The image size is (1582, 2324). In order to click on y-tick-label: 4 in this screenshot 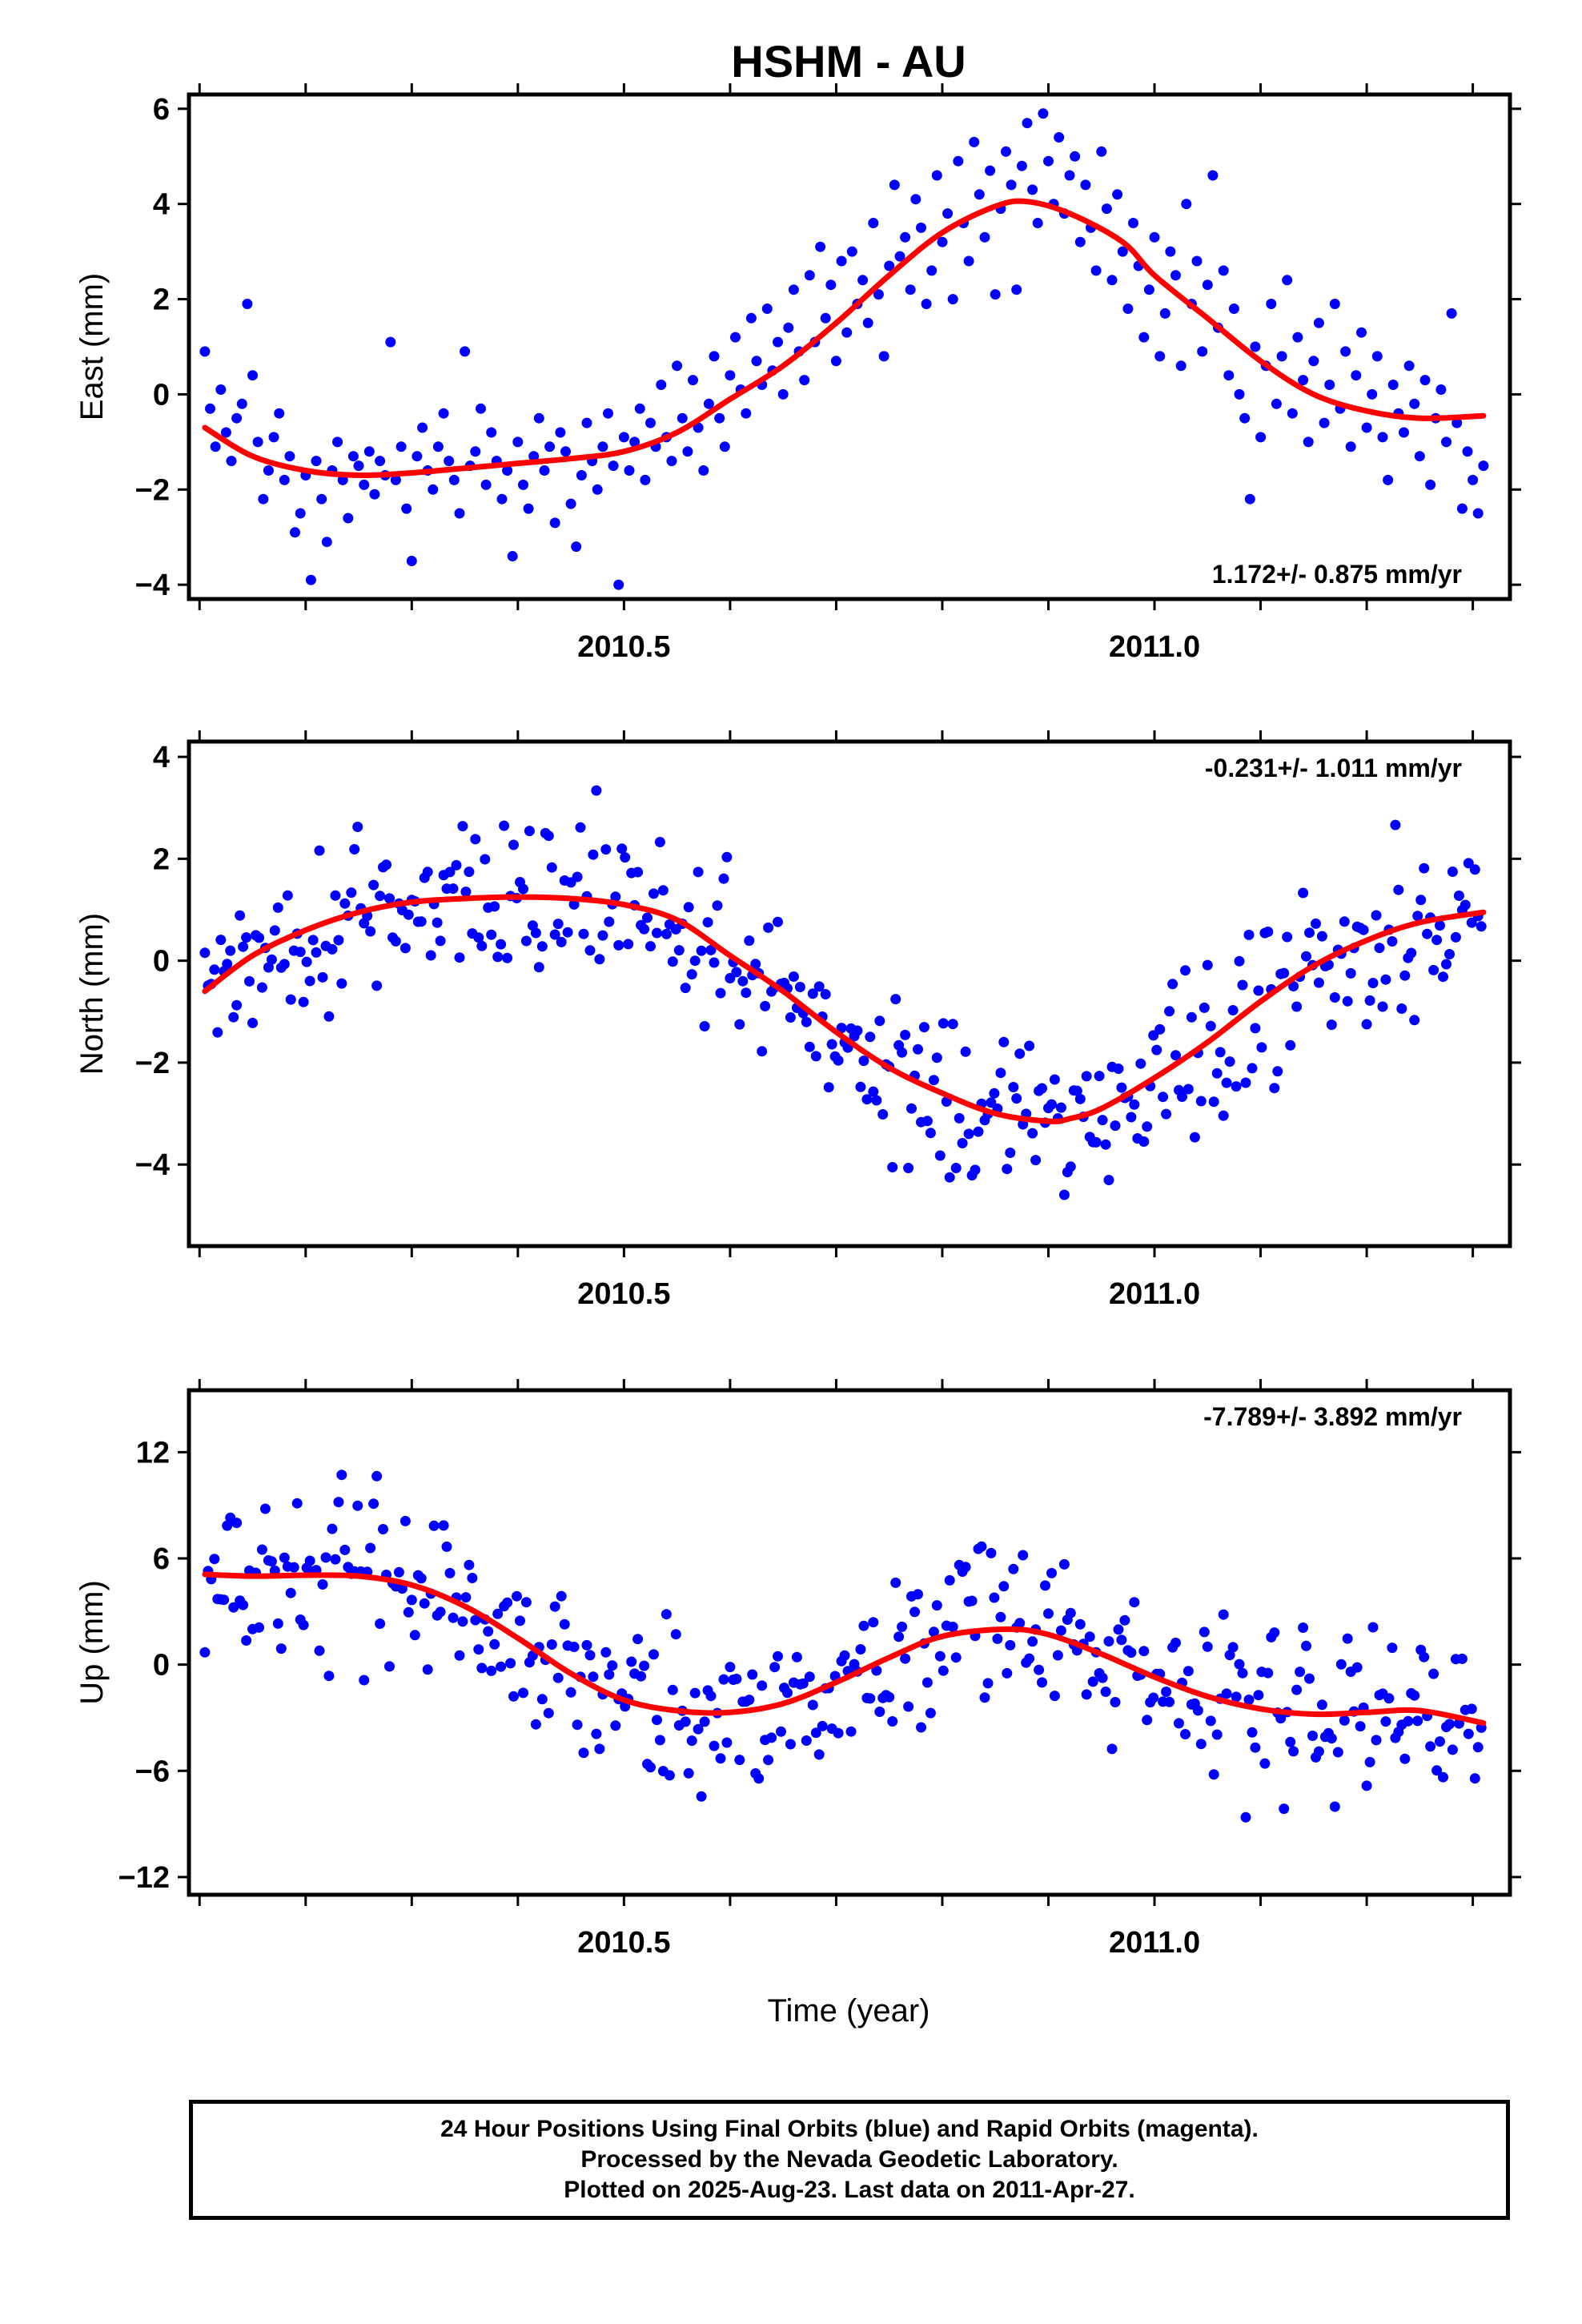, I will do `click(161, 757)`.